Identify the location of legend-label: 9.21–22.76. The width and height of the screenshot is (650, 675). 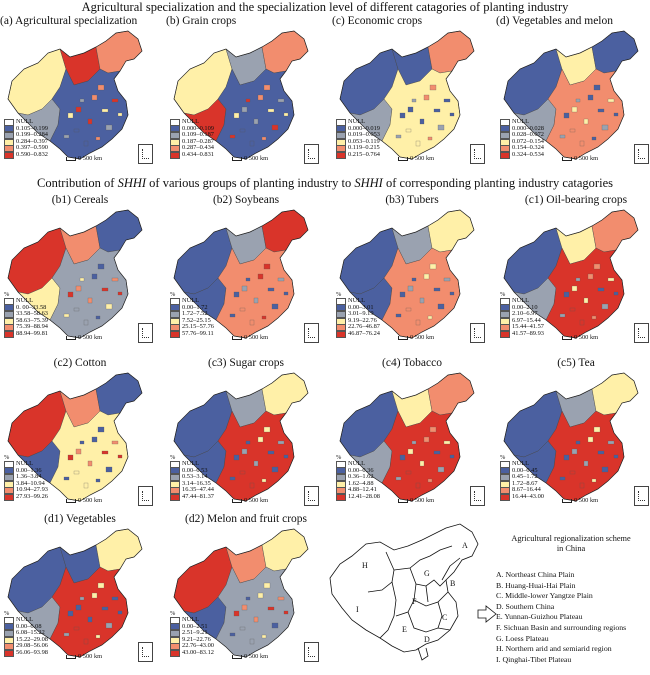
(196, 639).